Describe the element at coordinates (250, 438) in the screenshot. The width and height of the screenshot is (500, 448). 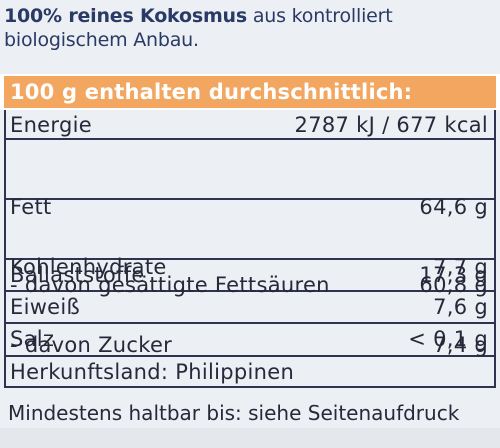
I see `bottom-edge` at that location.